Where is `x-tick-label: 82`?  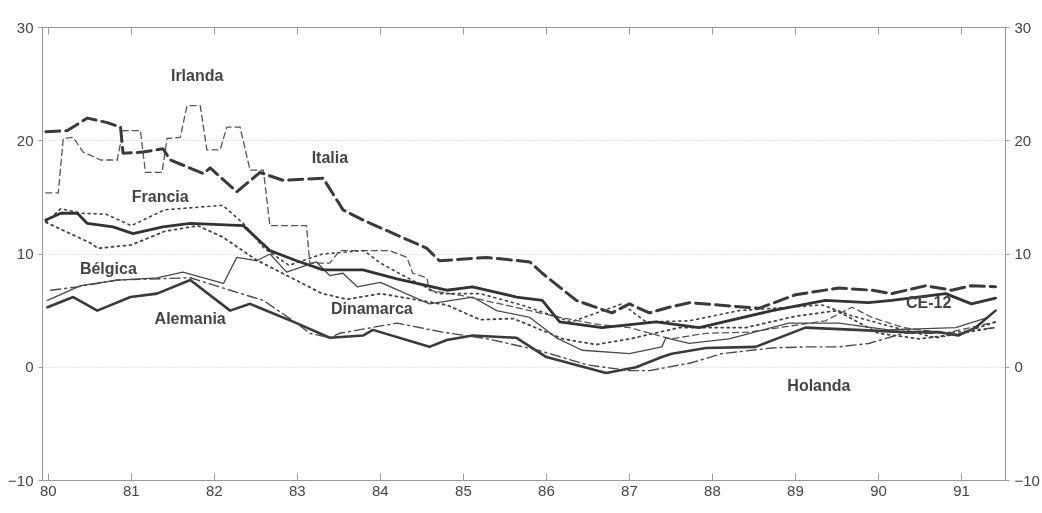
x-tick-label: 82 is located at coordinates (214, 490).